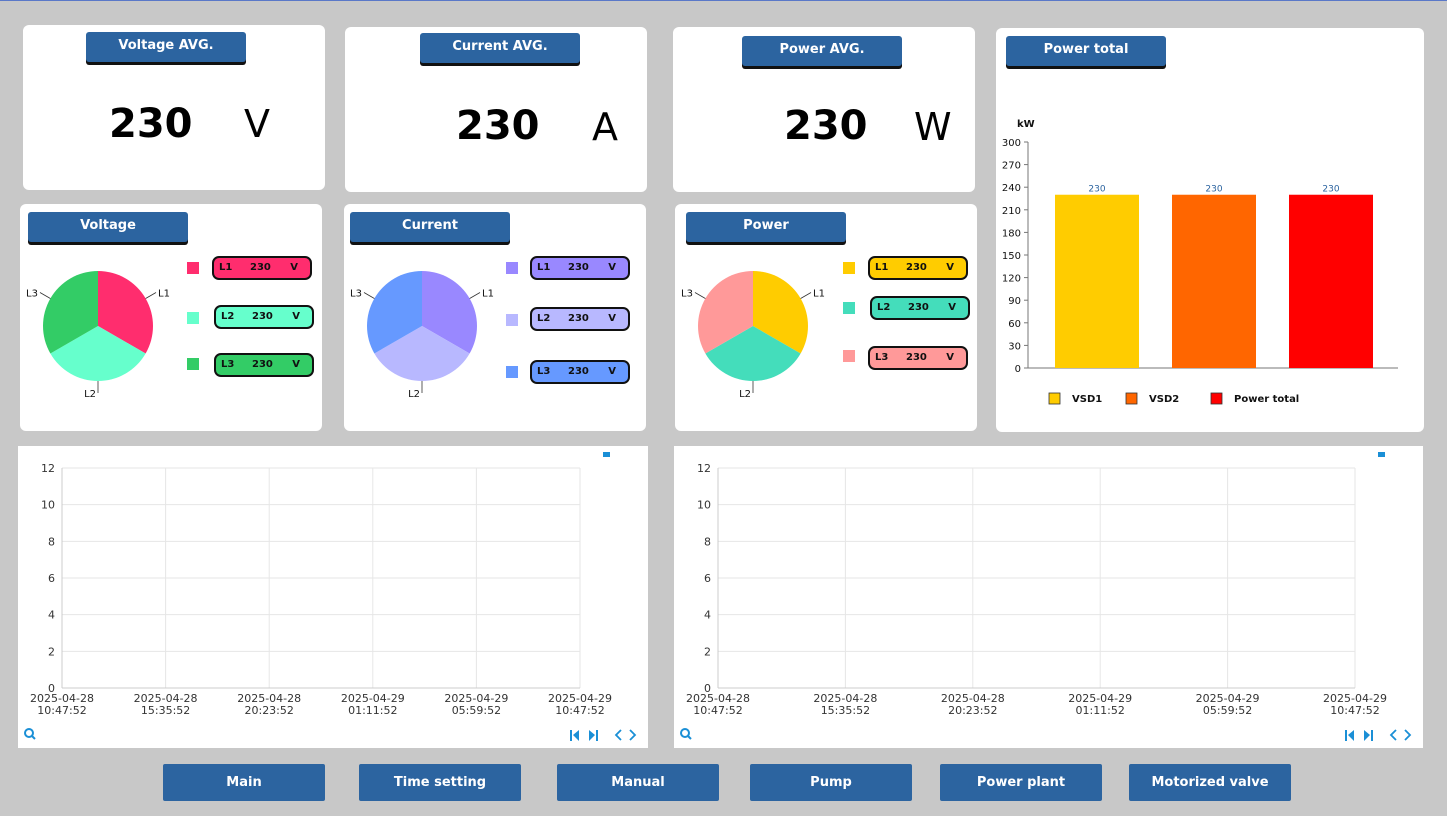 The height and width of the screenshot is (816, 1447). What do you see at coordinates (268, 710) in the screenshot?
I see `trend-x-tick-time: 20:23:52` at bounding box center [268, 710].